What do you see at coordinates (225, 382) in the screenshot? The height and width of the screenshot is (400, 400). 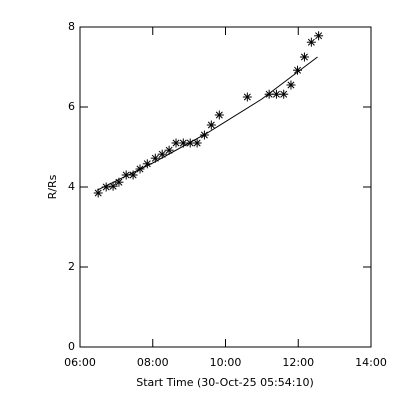 I see `x-axis-label: Start Time (30-Oct-25 05:54:10)` at bounding box center [225, 382].